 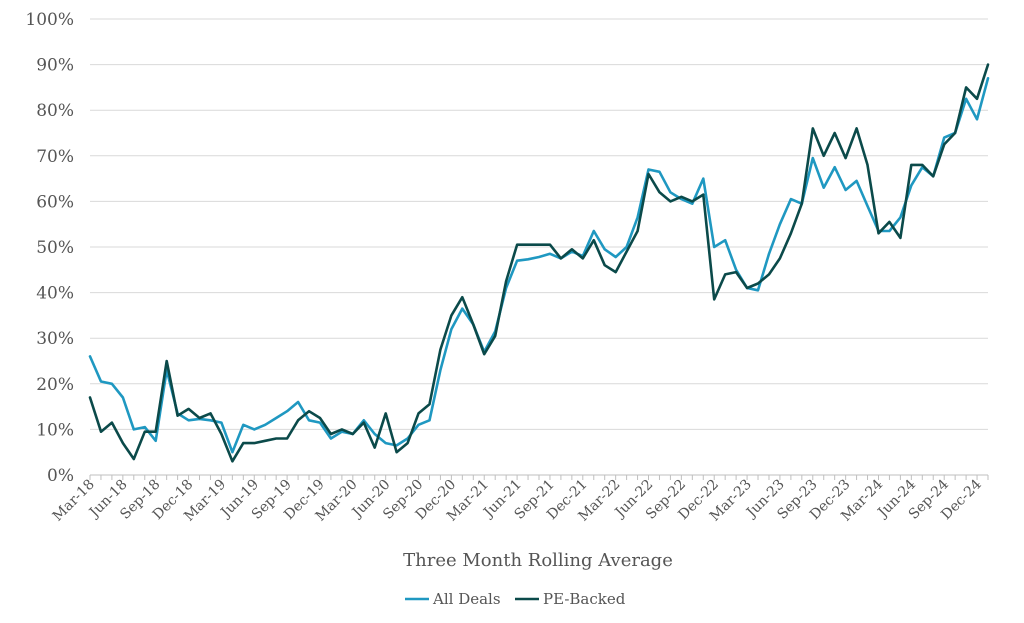 I want to click on y-tick-label: 80%, so click(x=55, y=111).